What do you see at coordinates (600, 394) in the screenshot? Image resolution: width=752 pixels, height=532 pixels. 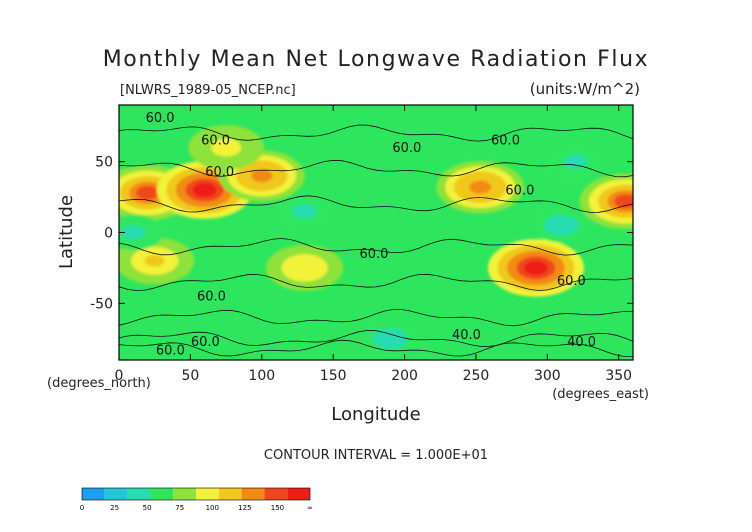 I see `x-unit-label: (degrees_east)` at bounding box center [600, 394].